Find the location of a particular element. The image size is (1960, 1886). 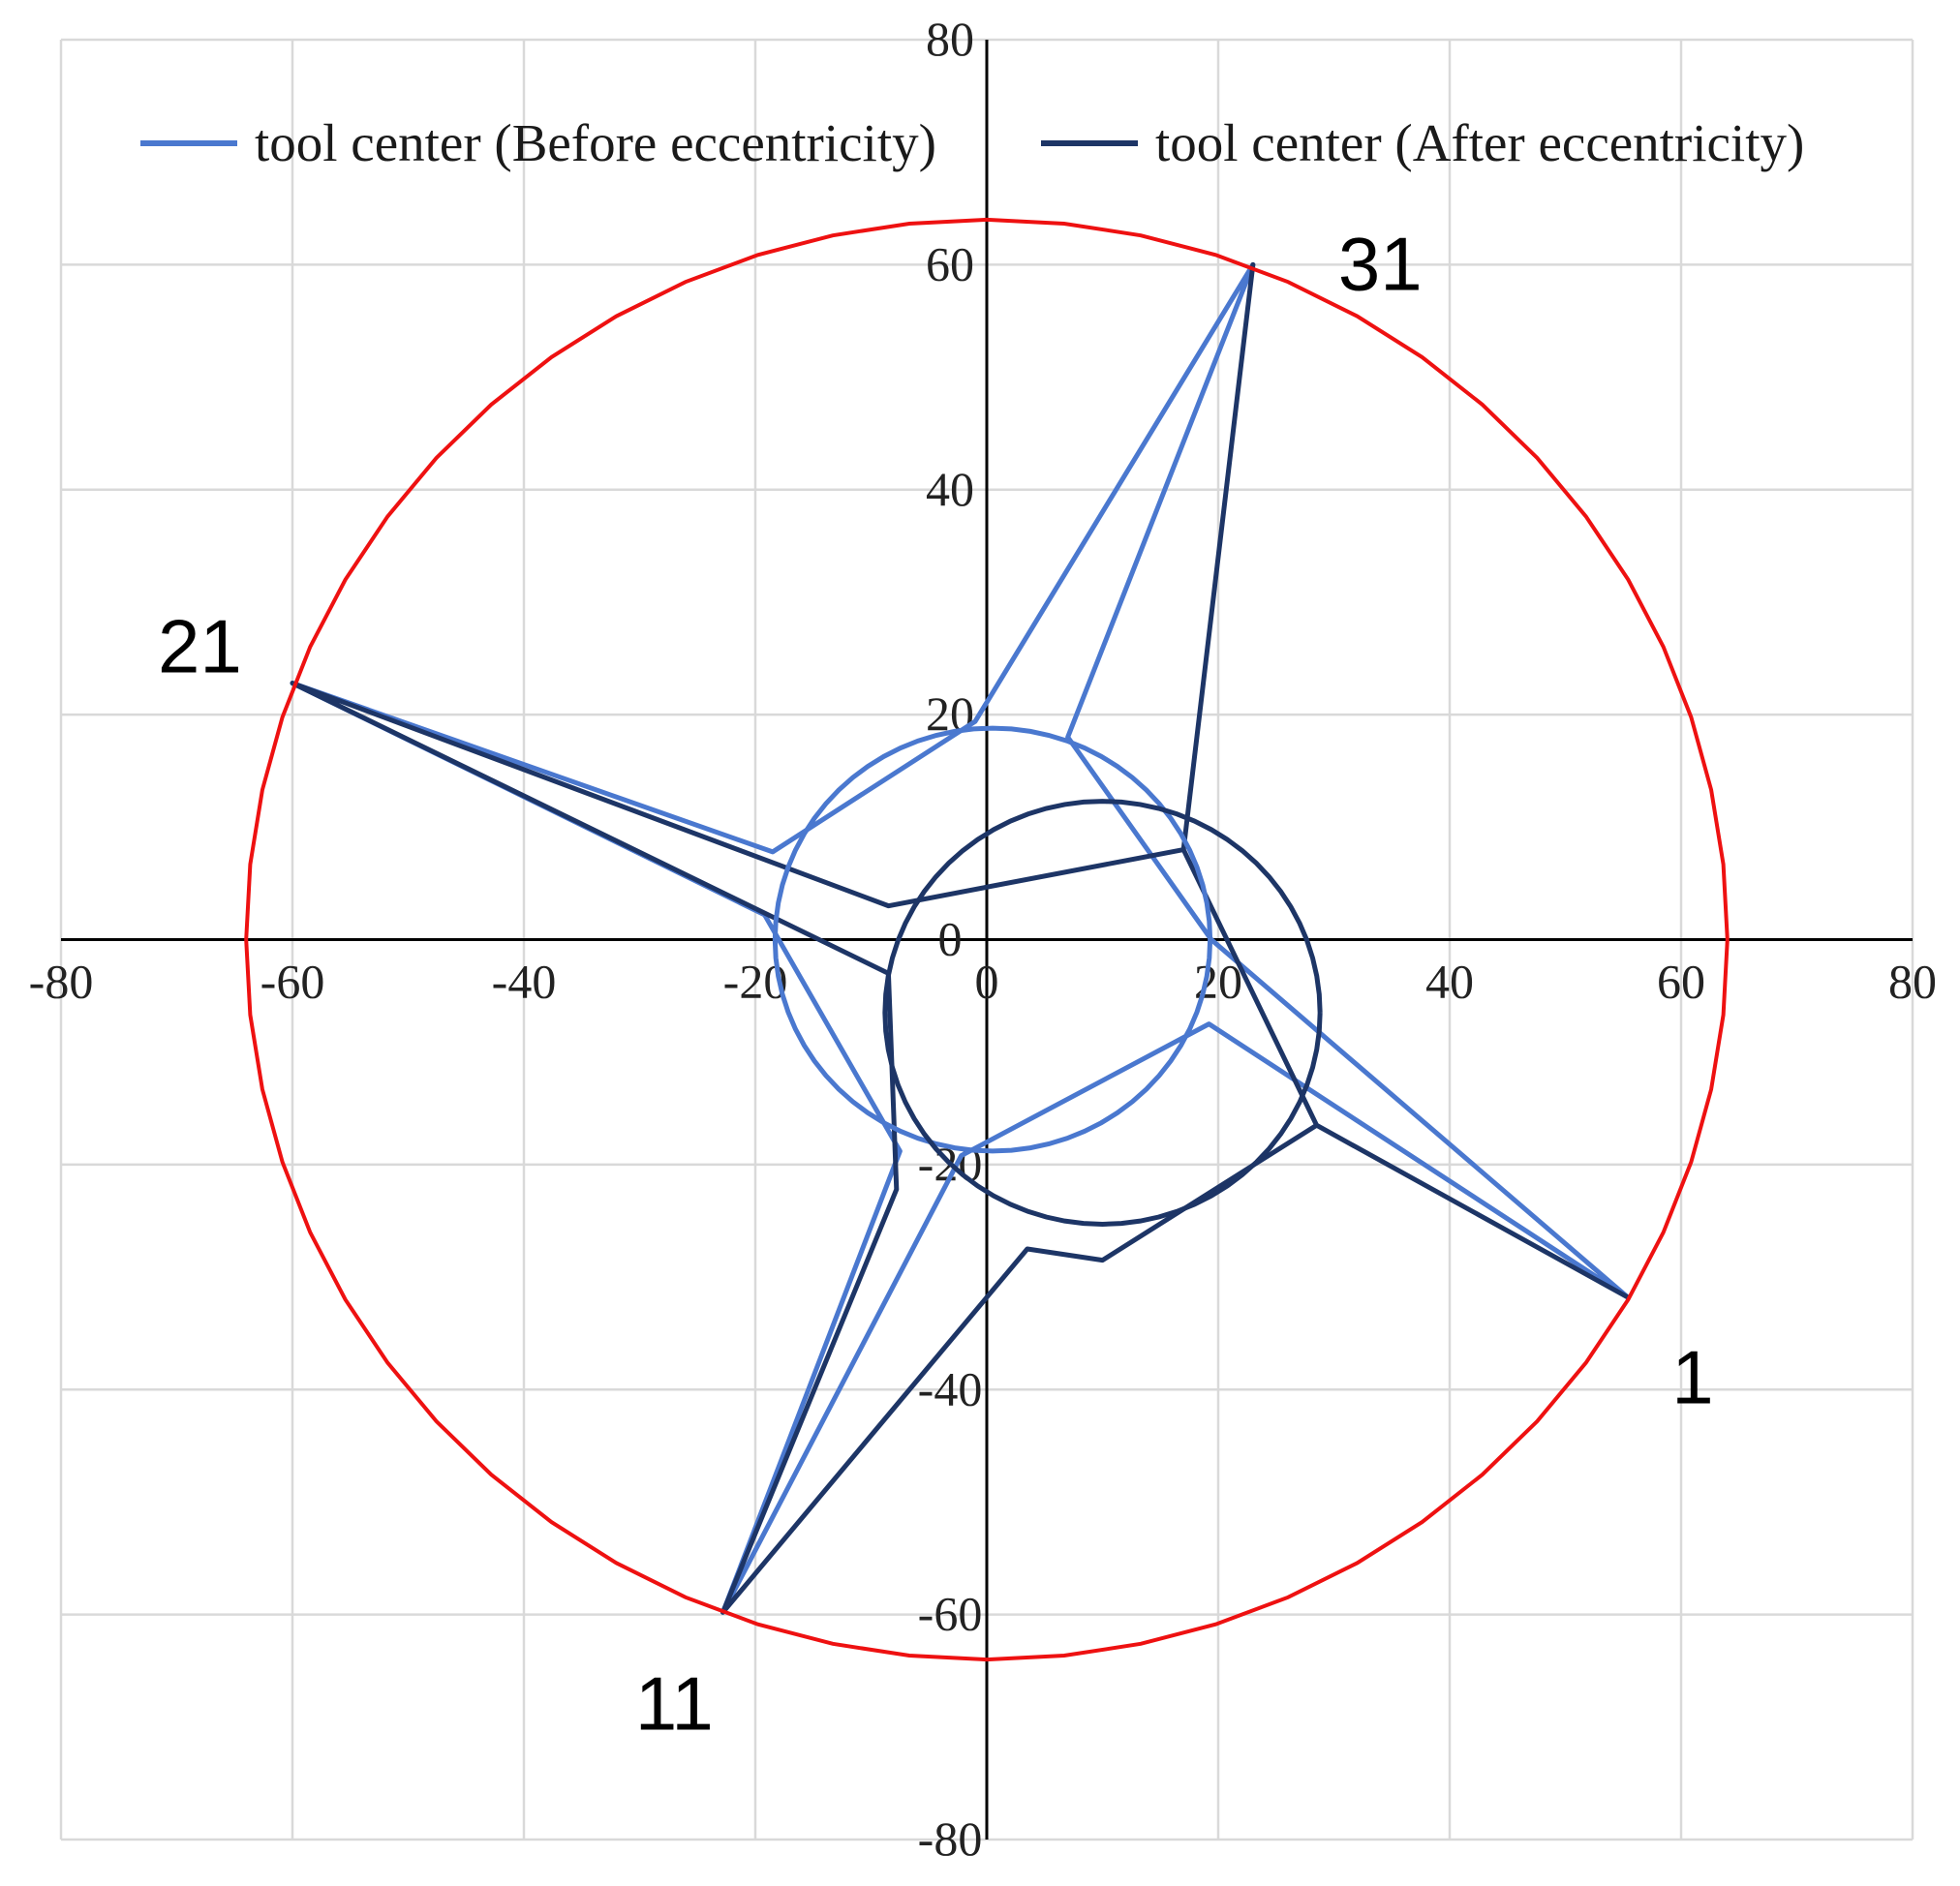

legend-label: tool center (Before eccentricity) is located at coordinates (595, 142).